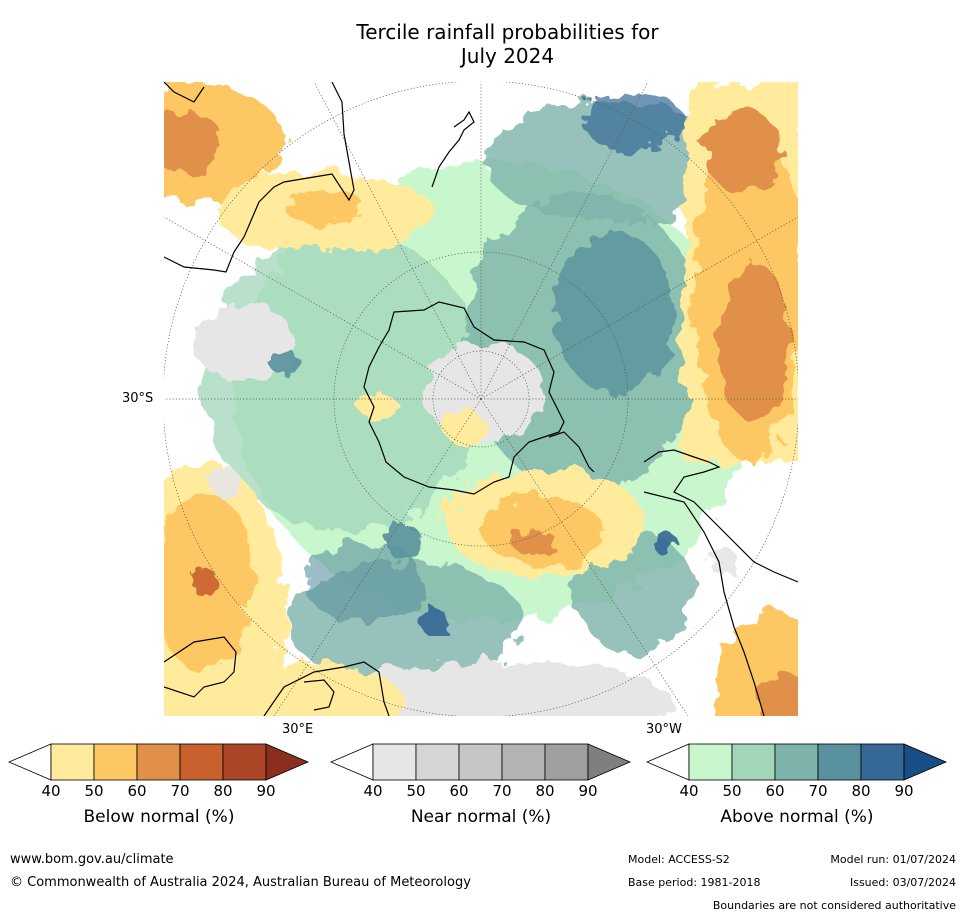 The image size is (965, 919). I want to click on colorbar-above-tick: 40, so click(689, 791).